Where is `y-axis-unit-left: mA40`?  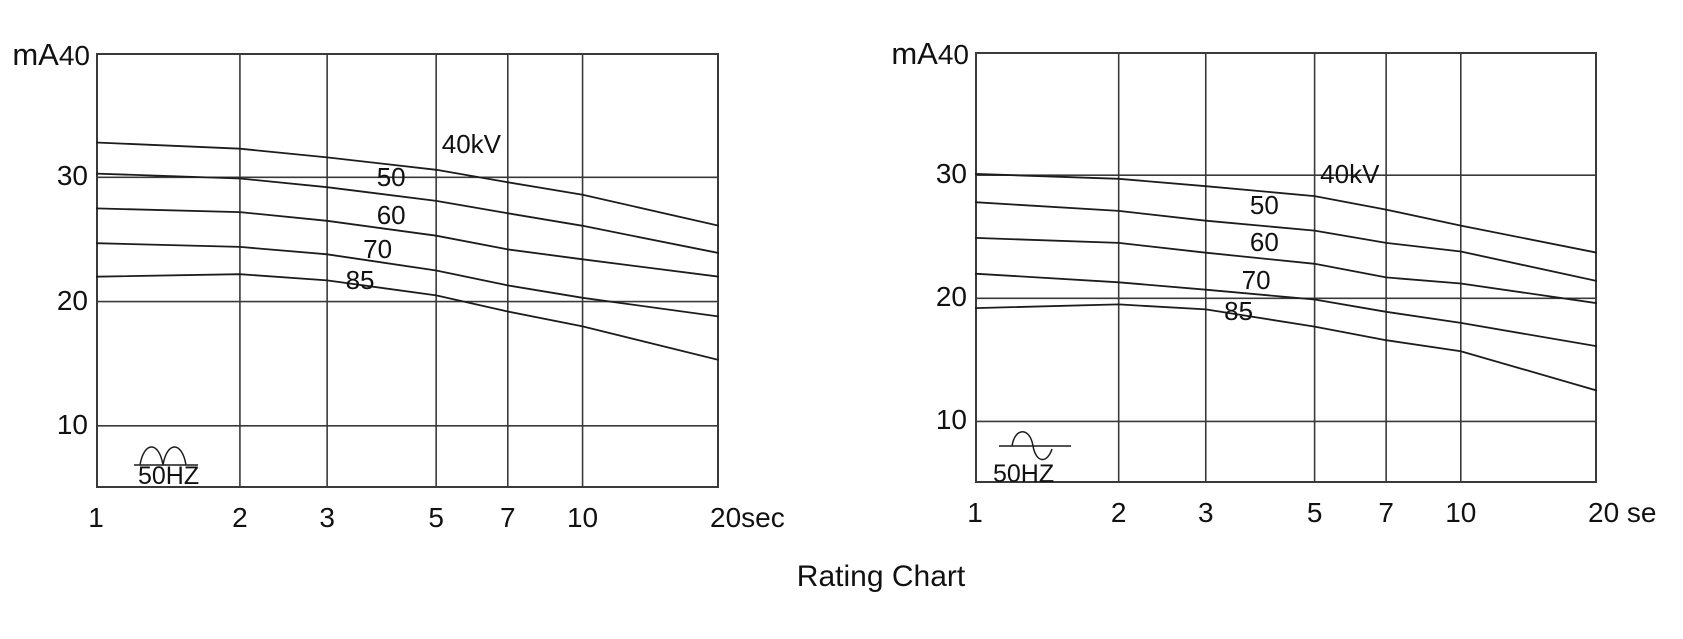
y-axis-unit-left: mA40 is located at coordinates (49, 54).